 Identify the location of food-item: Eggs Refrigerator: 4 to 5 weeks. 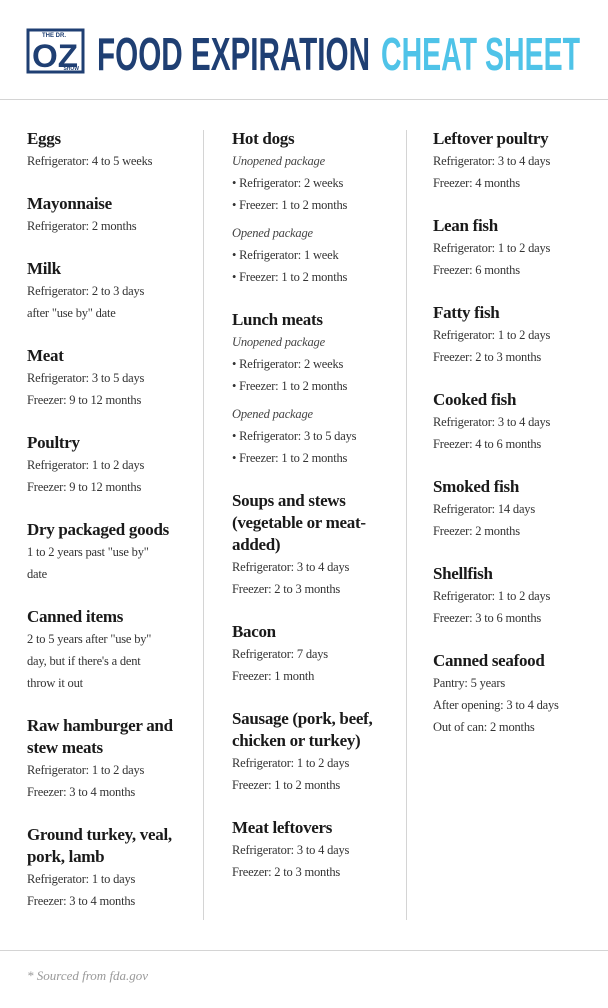
(112, 150).